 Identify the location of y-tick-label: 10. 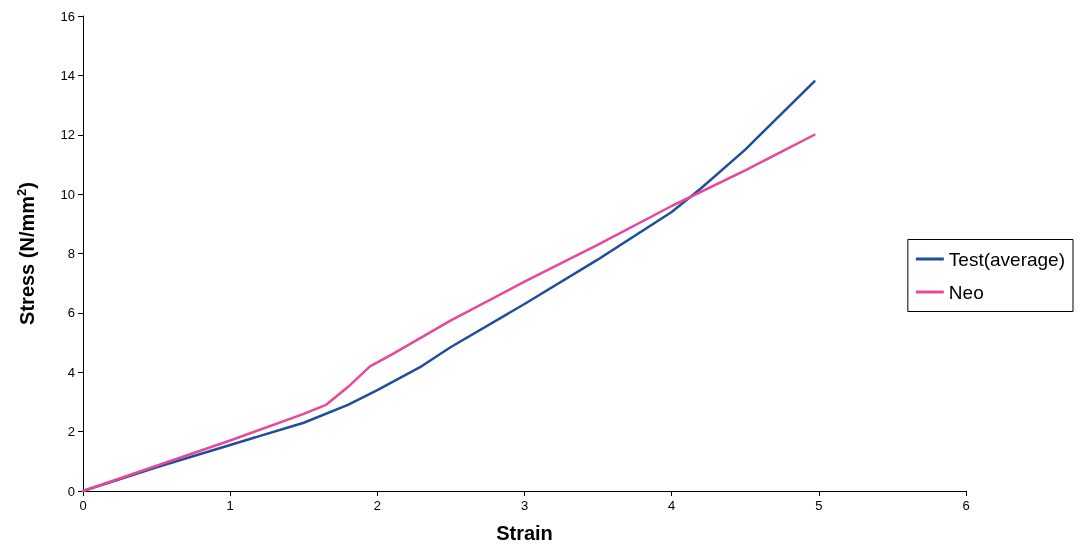
(67, 194).